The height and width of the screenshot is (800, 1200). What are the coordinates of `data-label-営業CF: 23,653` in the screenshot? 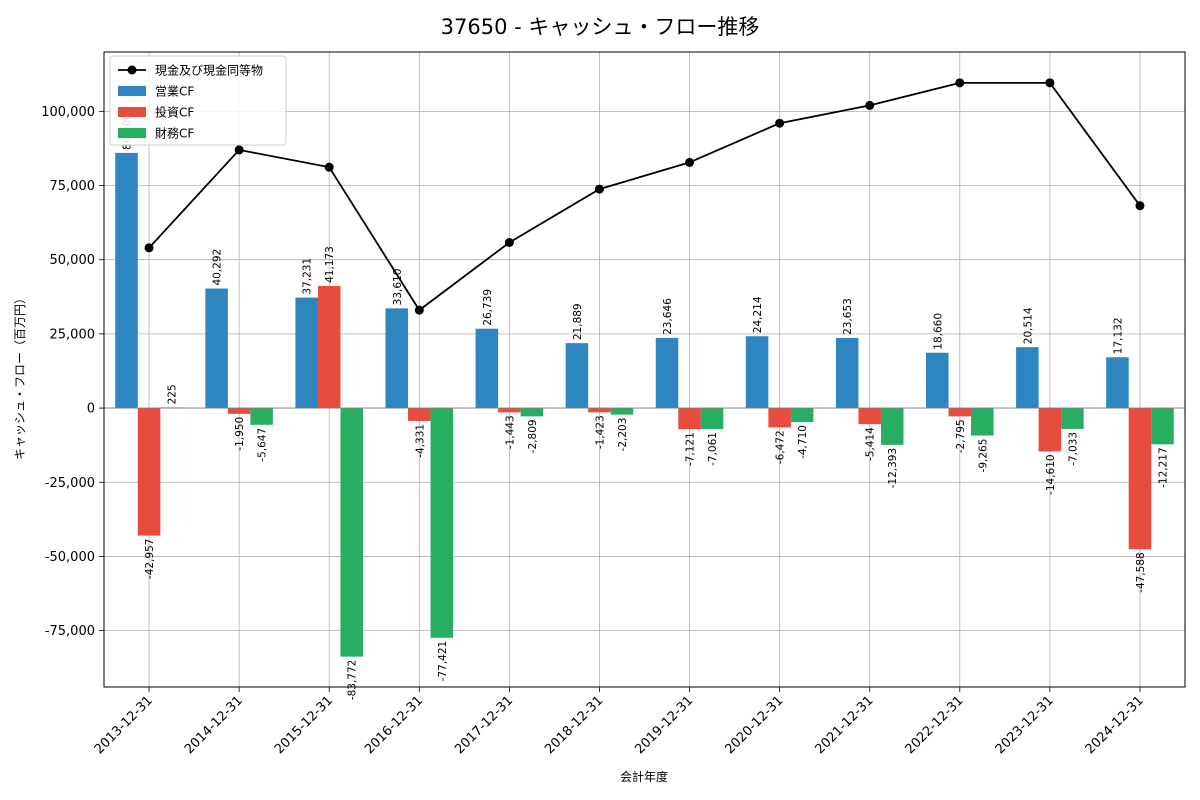 It's located at (848, 316).